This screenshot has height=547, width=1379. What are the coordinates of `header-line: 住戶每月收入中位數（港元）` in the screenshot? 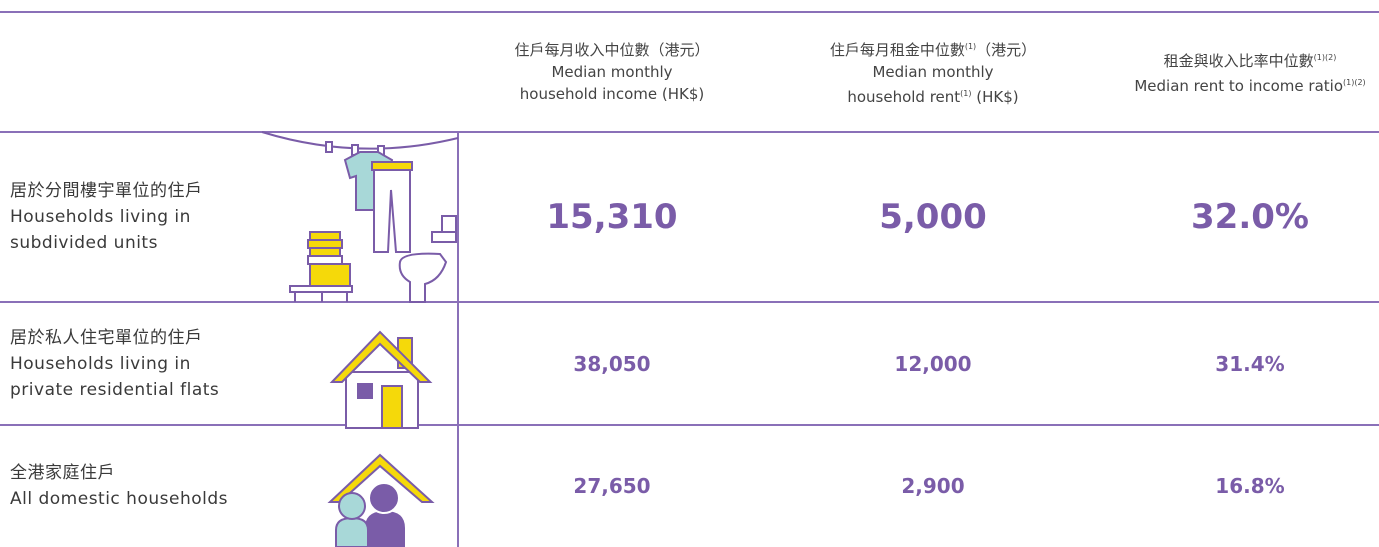 It's located at (611, 50).